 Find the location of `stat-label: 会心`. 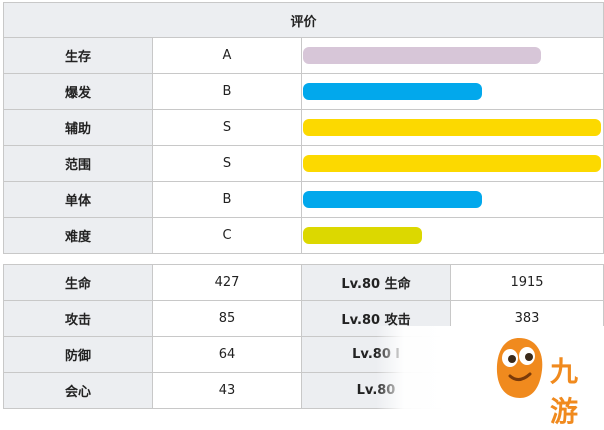

stat-label: 会心 is located at coordinates (78, 390).